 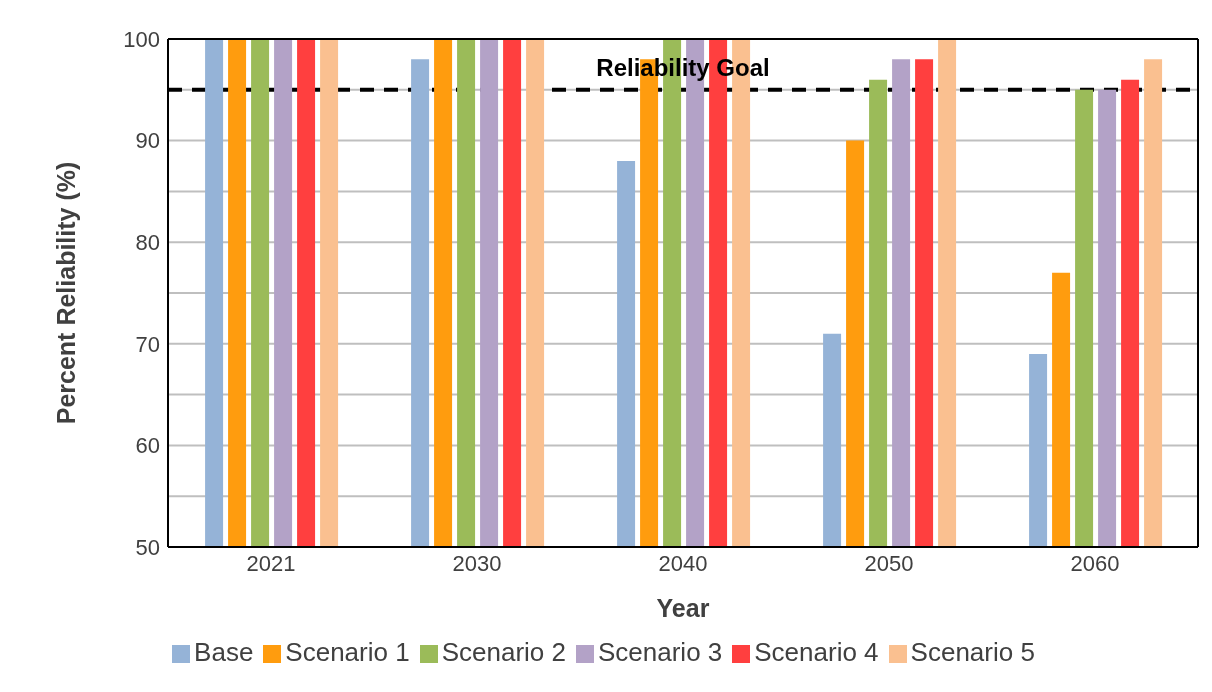 I want to click on legend-label: Scenario 4, so click(x=816, y=652).